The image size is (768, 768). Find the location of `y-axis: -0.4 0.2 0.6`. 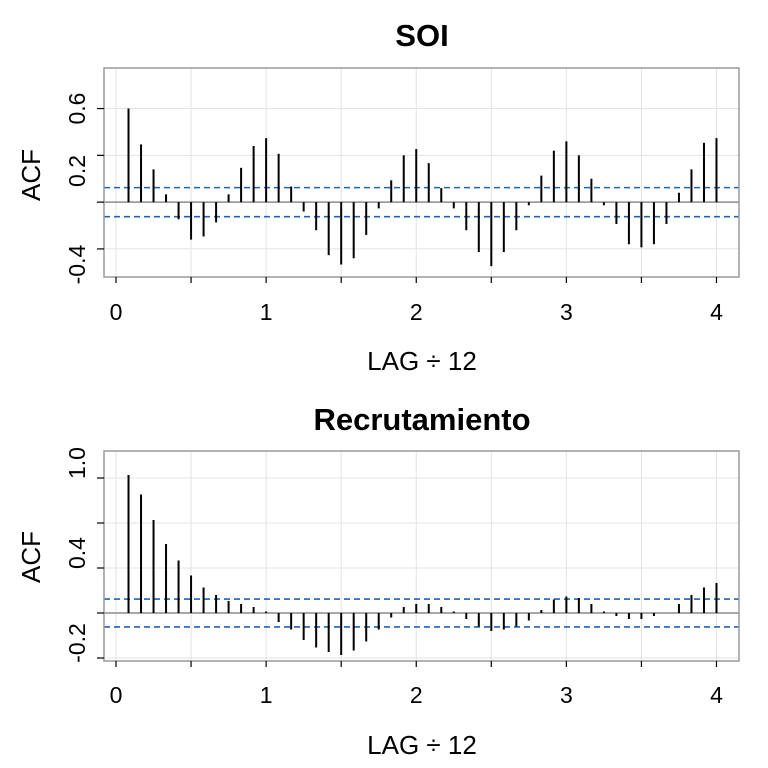

y-axis: -0.4 0.2 0.6 is located at coordinates (84, 189).